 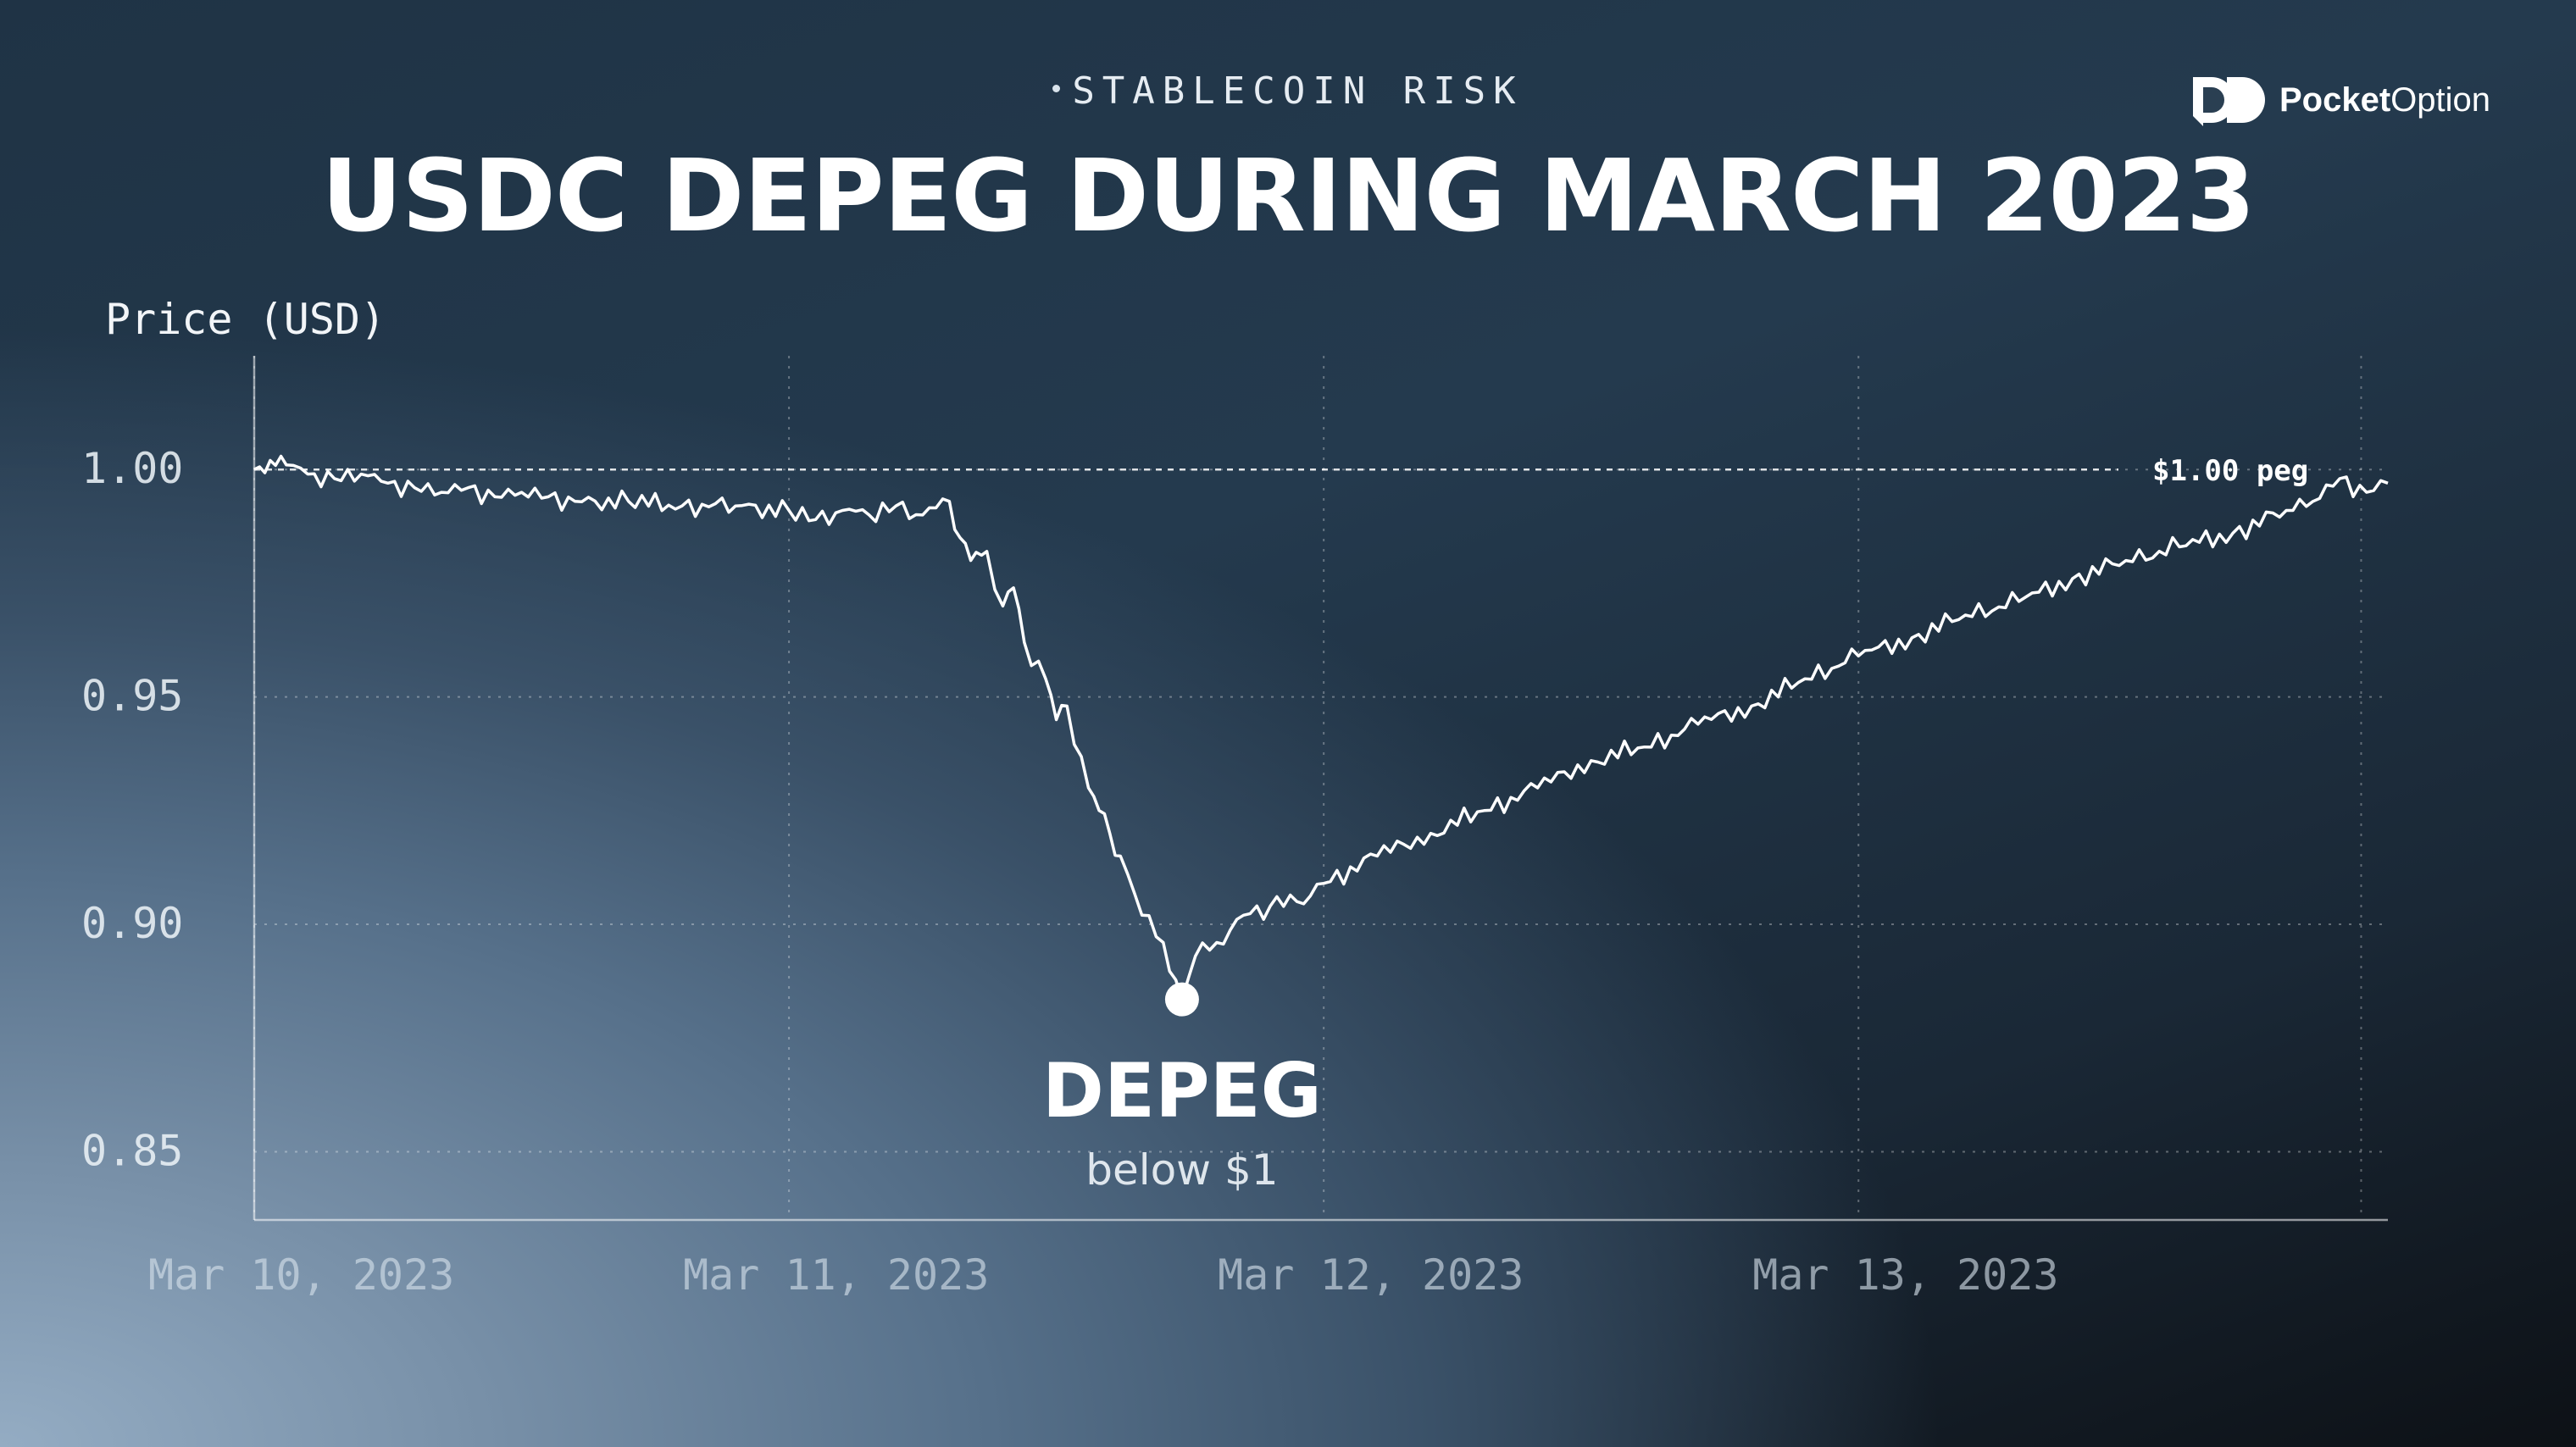 What do you see at coordinates (1905, 1275) in the screenshot?
I see `x-tick-label: Mar 13, 2023` at bounding box center [1905, 1275].